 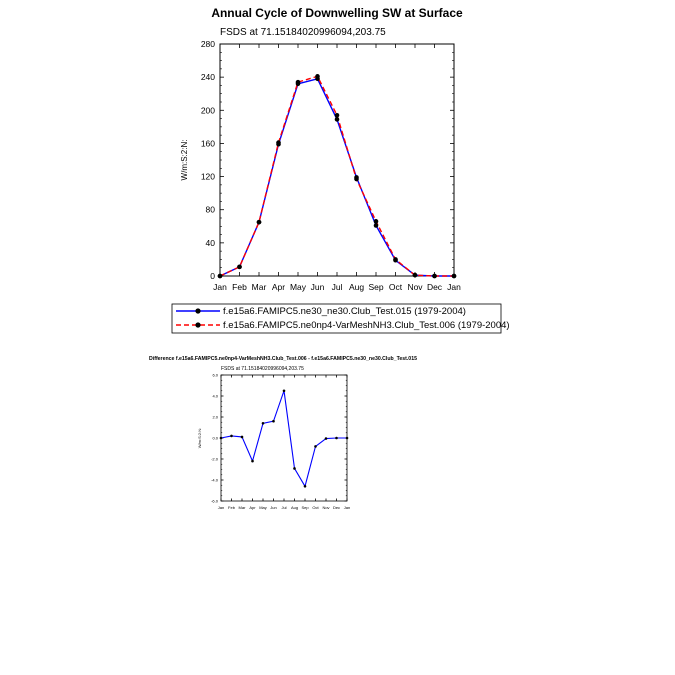 I want to click on chart1-xtick-label: Mar, so click(x=259, y=287).